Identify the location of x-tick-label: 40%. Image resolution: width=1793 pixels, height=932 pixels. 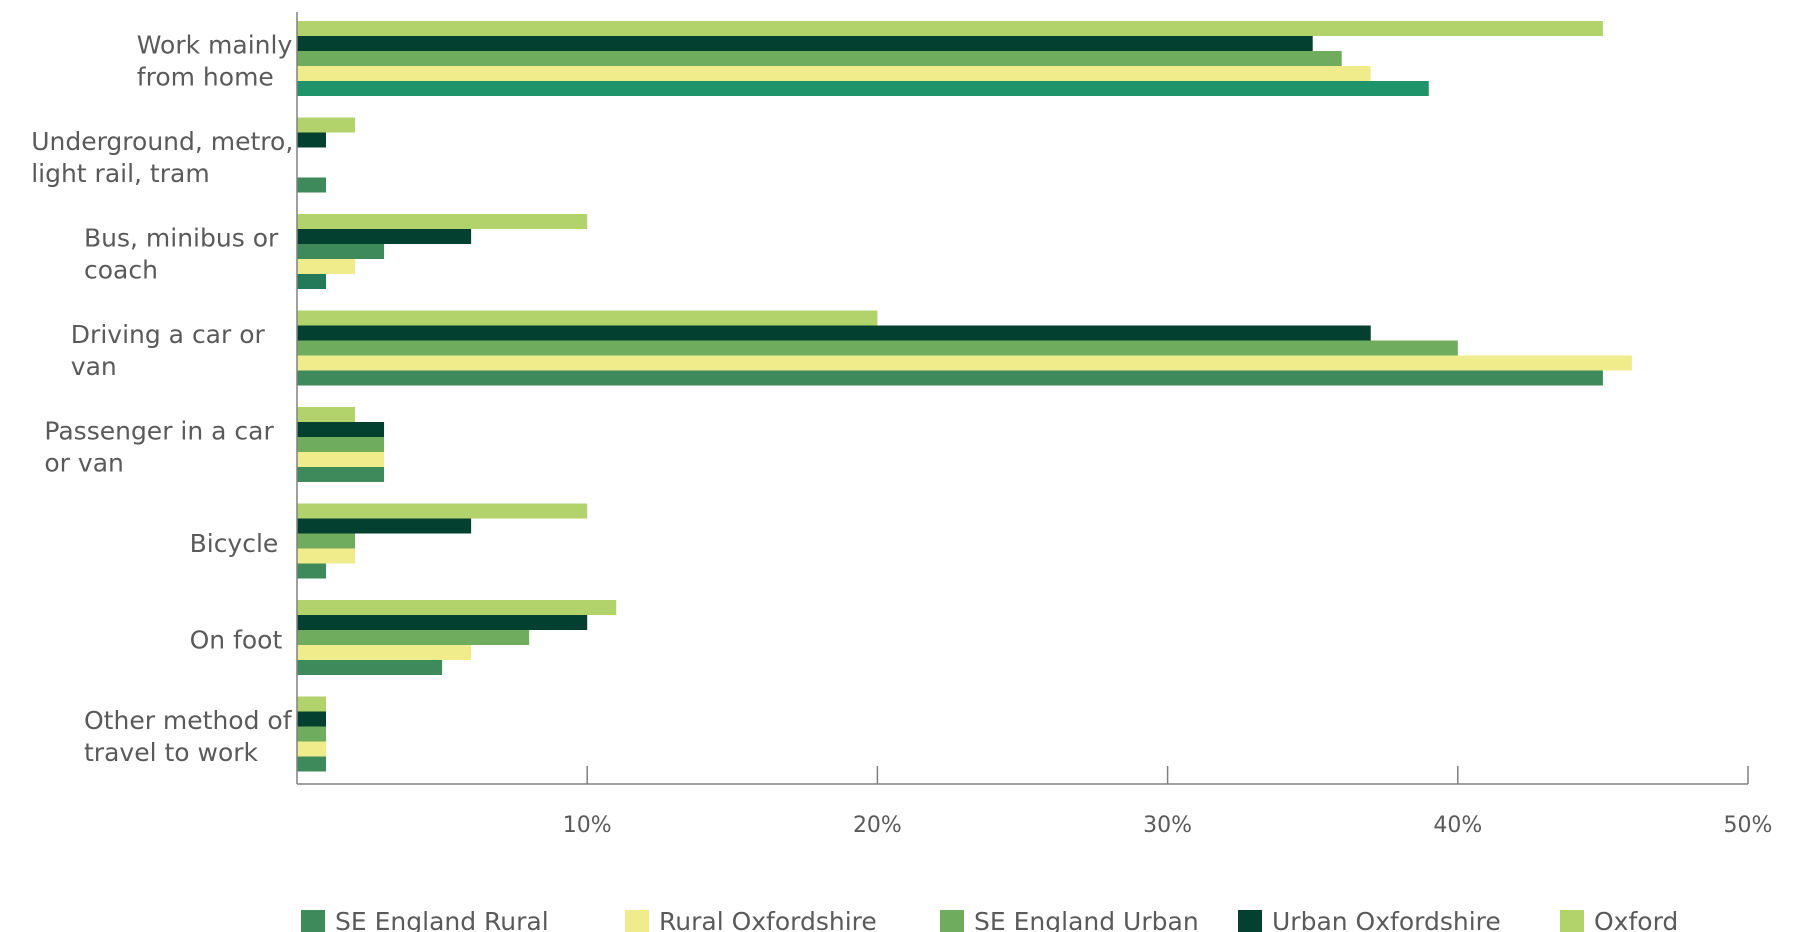
(1457, 825).